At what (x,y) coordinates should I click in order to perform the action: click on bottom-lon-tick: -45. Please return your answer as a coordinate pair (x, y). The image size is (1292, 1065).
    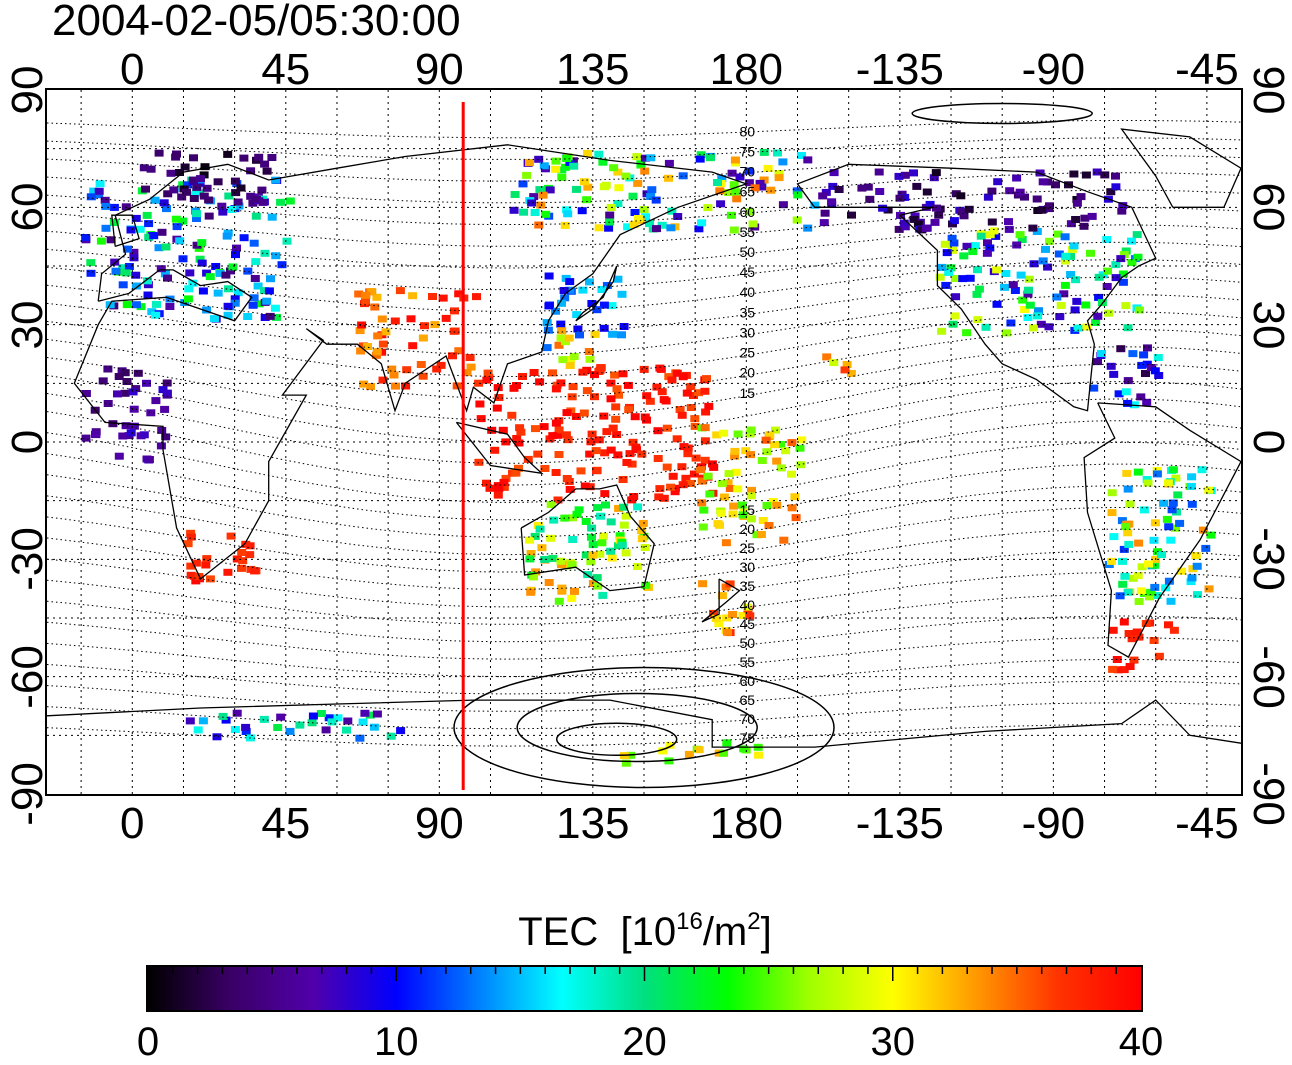
    Looking at the image, I should click on (1207, 823).